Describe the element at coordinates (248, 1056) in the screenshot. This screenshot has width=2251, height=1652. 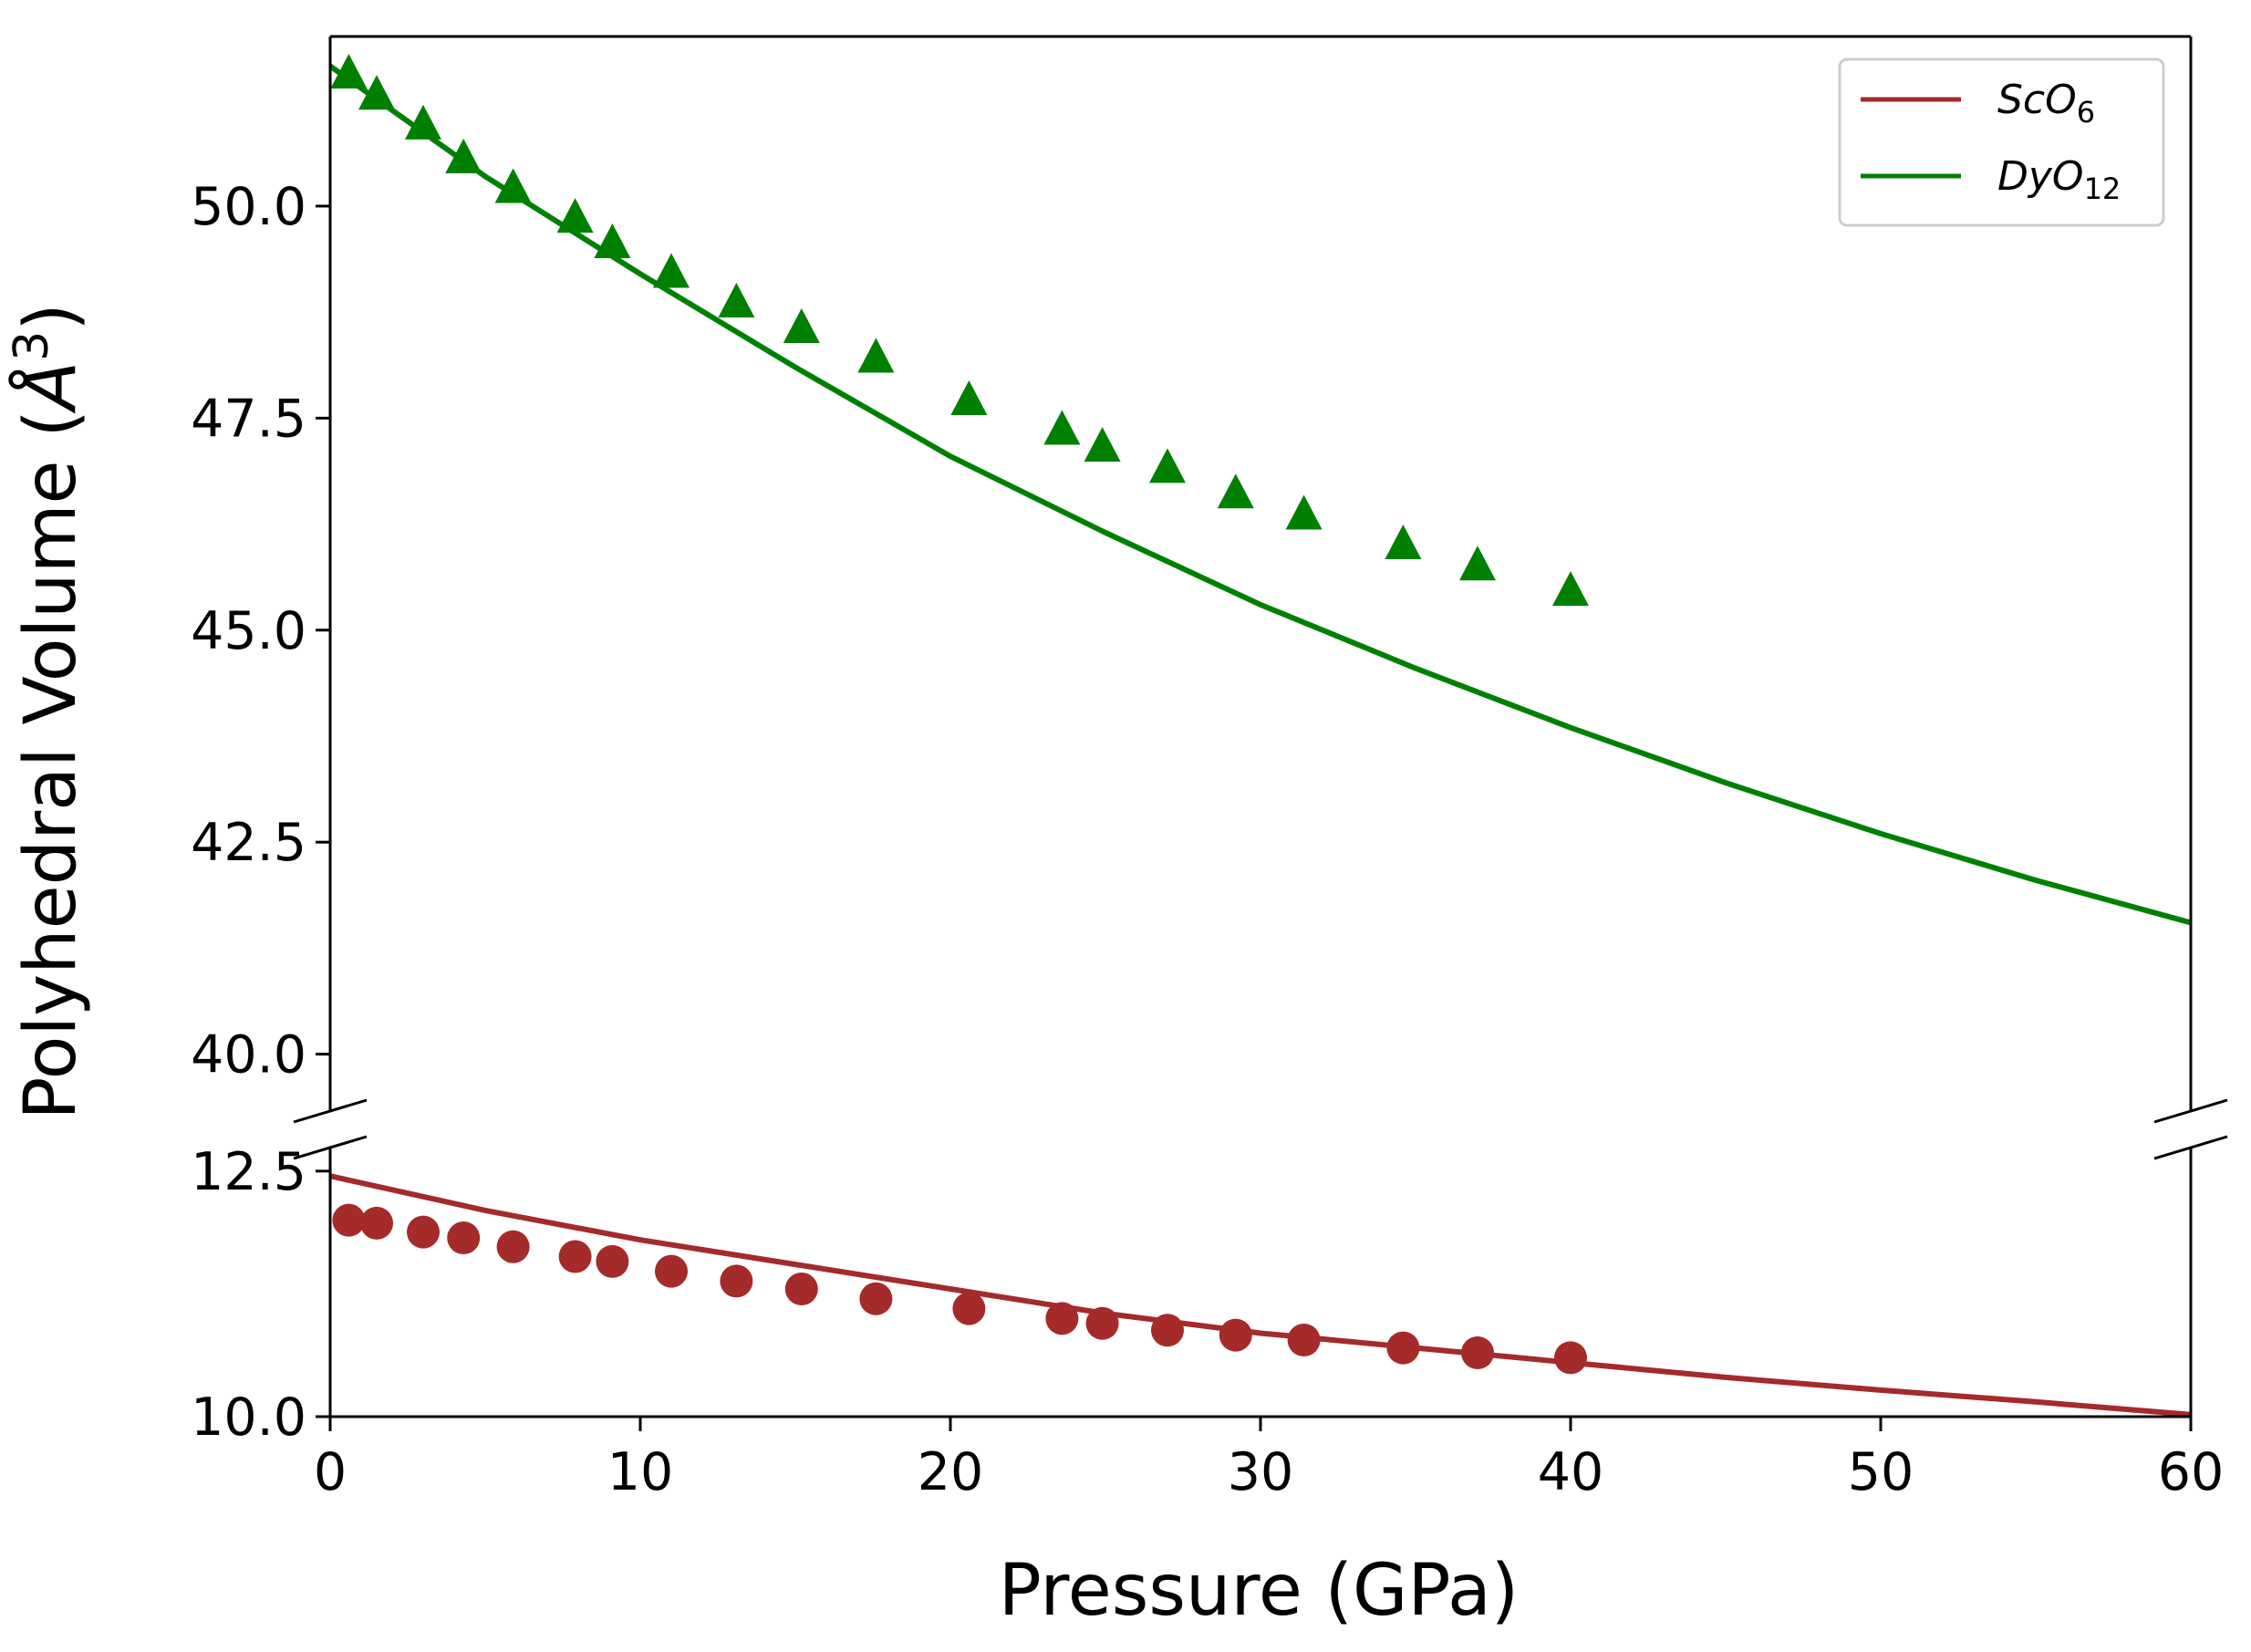
I see `y-tick-label-upper-0: 40.0` at that location.